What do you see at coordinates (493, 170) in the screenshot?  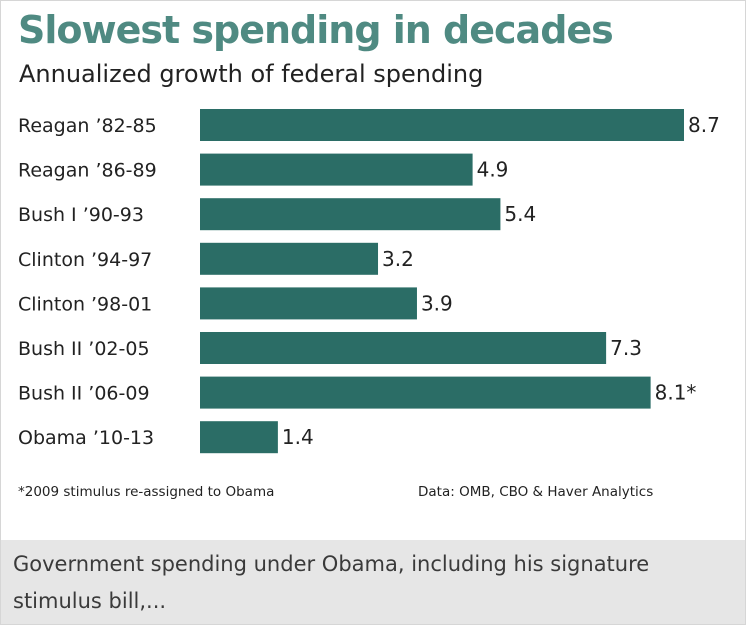 I see `data-label: 4.9` at bounding box center [493, 170].